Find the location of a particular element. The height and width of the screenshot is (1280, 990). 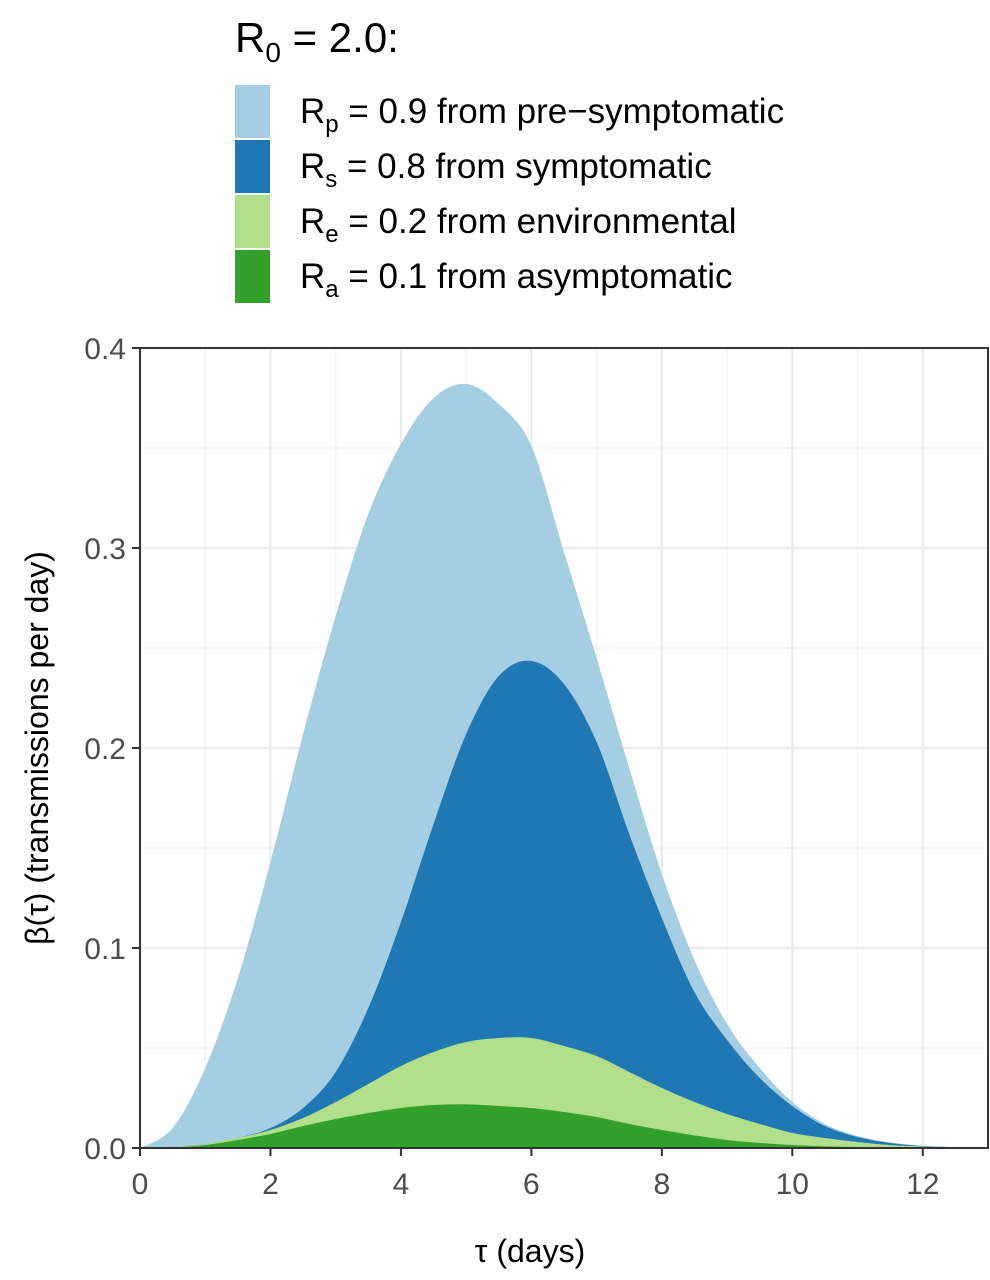

legend-item: Rs = 0.8 from symptomatic is located at coordinates (473, 166).